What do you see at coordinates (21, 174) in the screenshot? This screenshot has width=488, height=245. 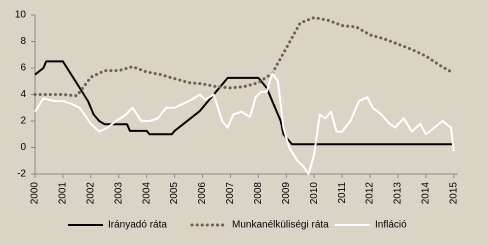 I see `y-tick-label: -2` at bounding box center [21, 174].